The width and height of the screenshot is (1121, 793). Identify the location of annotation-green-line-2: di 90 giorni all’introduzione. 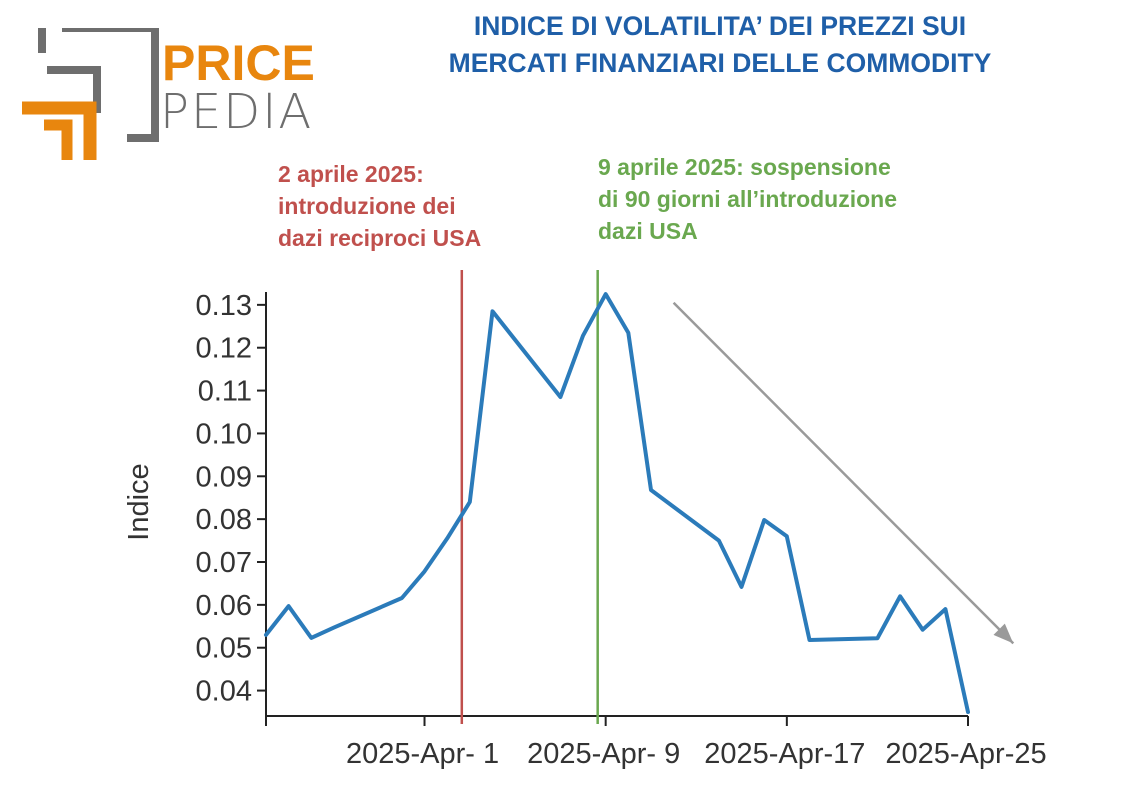
(748, 199).